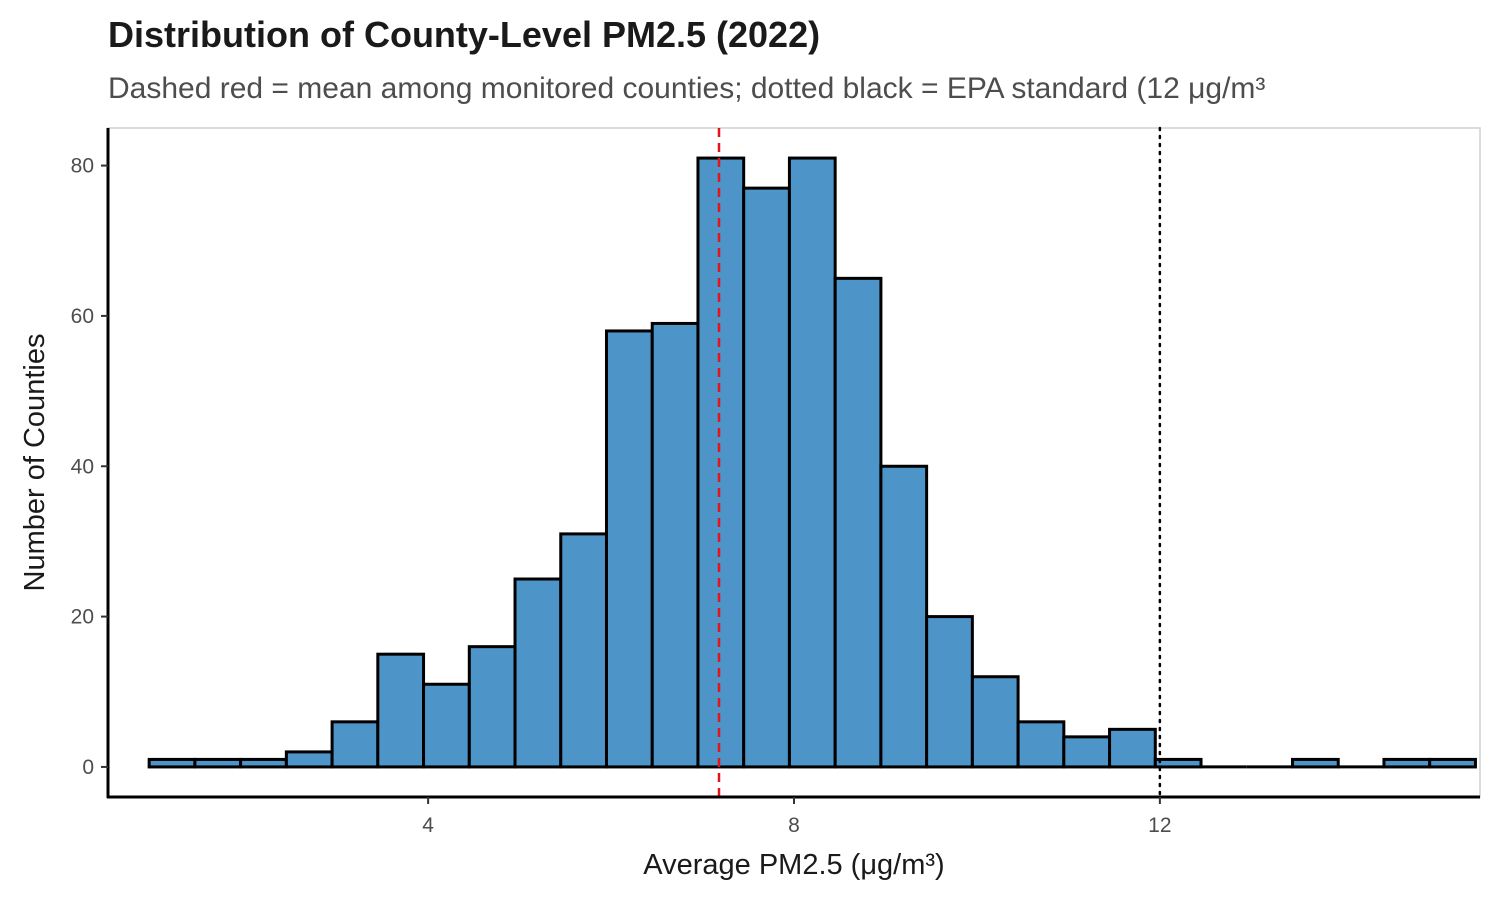  Describe the element at coordinates (428, 825) in the screenshot. I see `x-tick-label: 4` at that location.